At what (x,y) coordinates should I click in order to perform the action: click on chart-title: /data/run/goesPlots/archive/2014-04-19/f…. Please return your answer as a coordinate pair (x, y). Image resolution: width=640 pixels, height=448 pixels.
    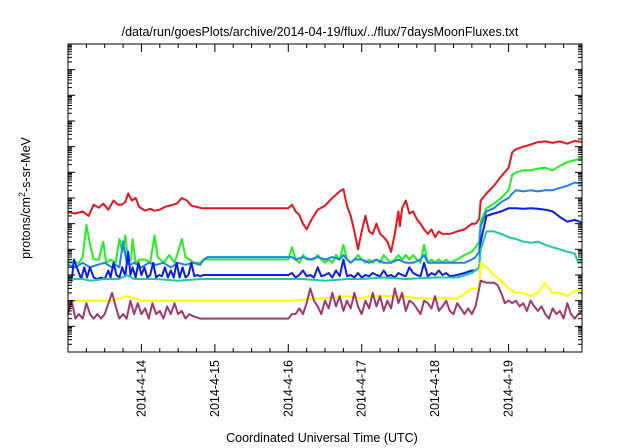
    Looking at the image, I should click on (320, 32).